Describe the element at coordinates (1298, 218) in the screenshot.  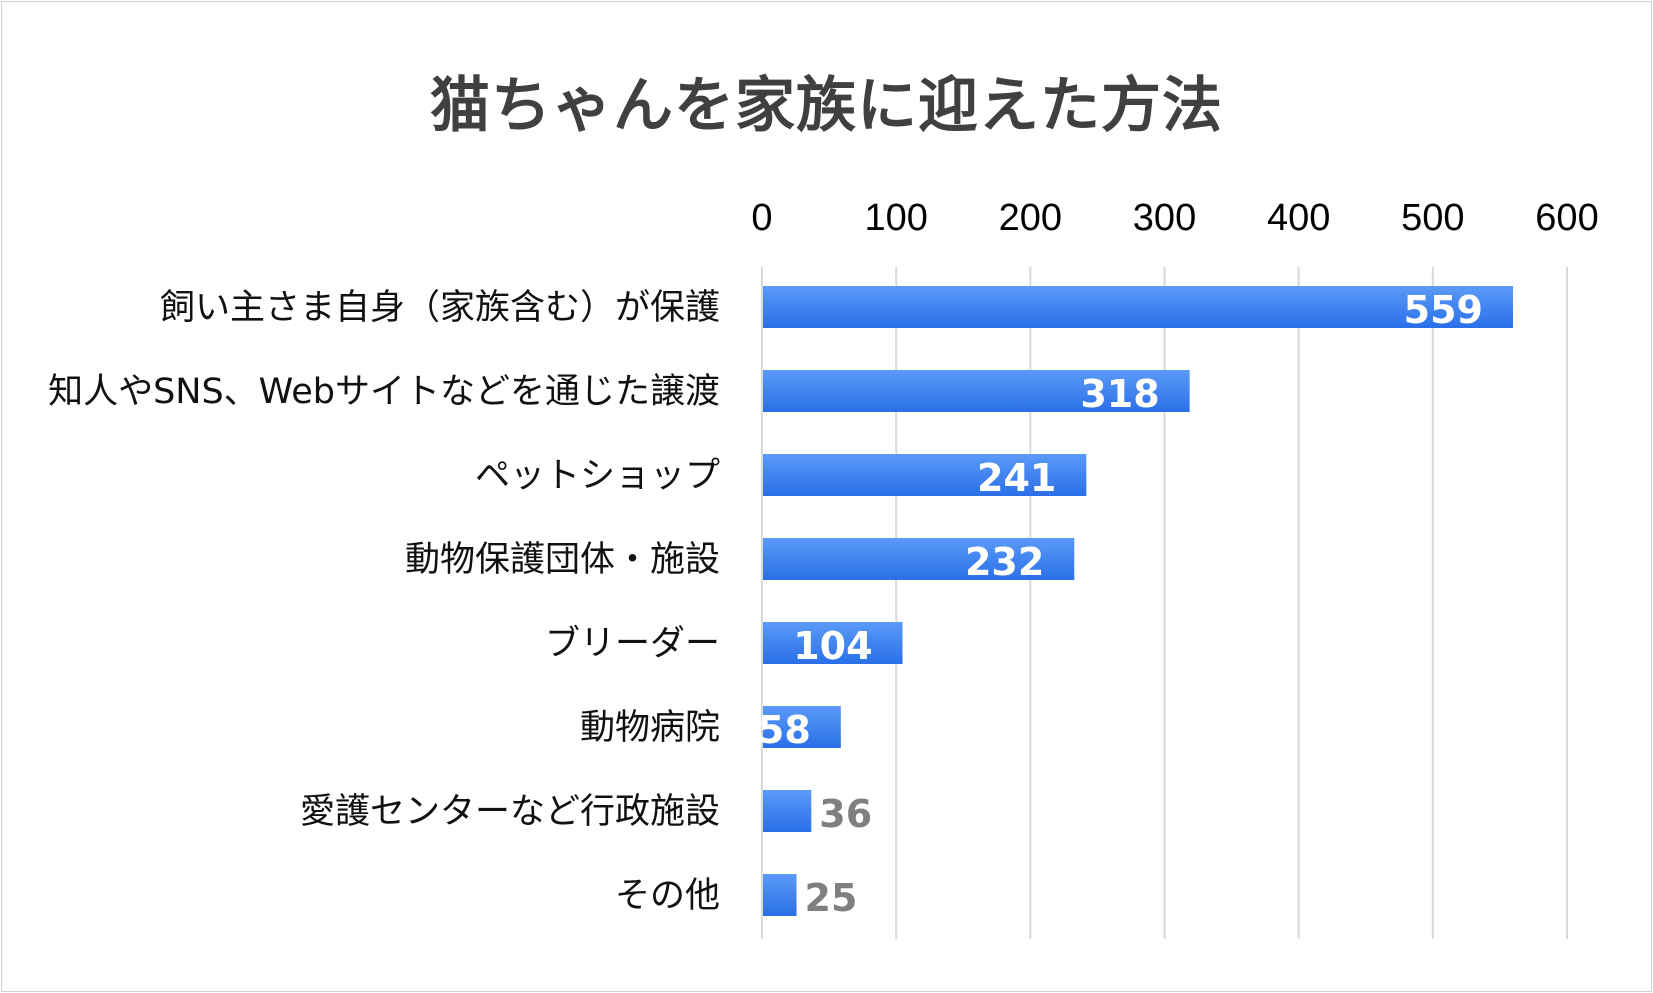
I see `x-tick-label-400: 400` at that location.